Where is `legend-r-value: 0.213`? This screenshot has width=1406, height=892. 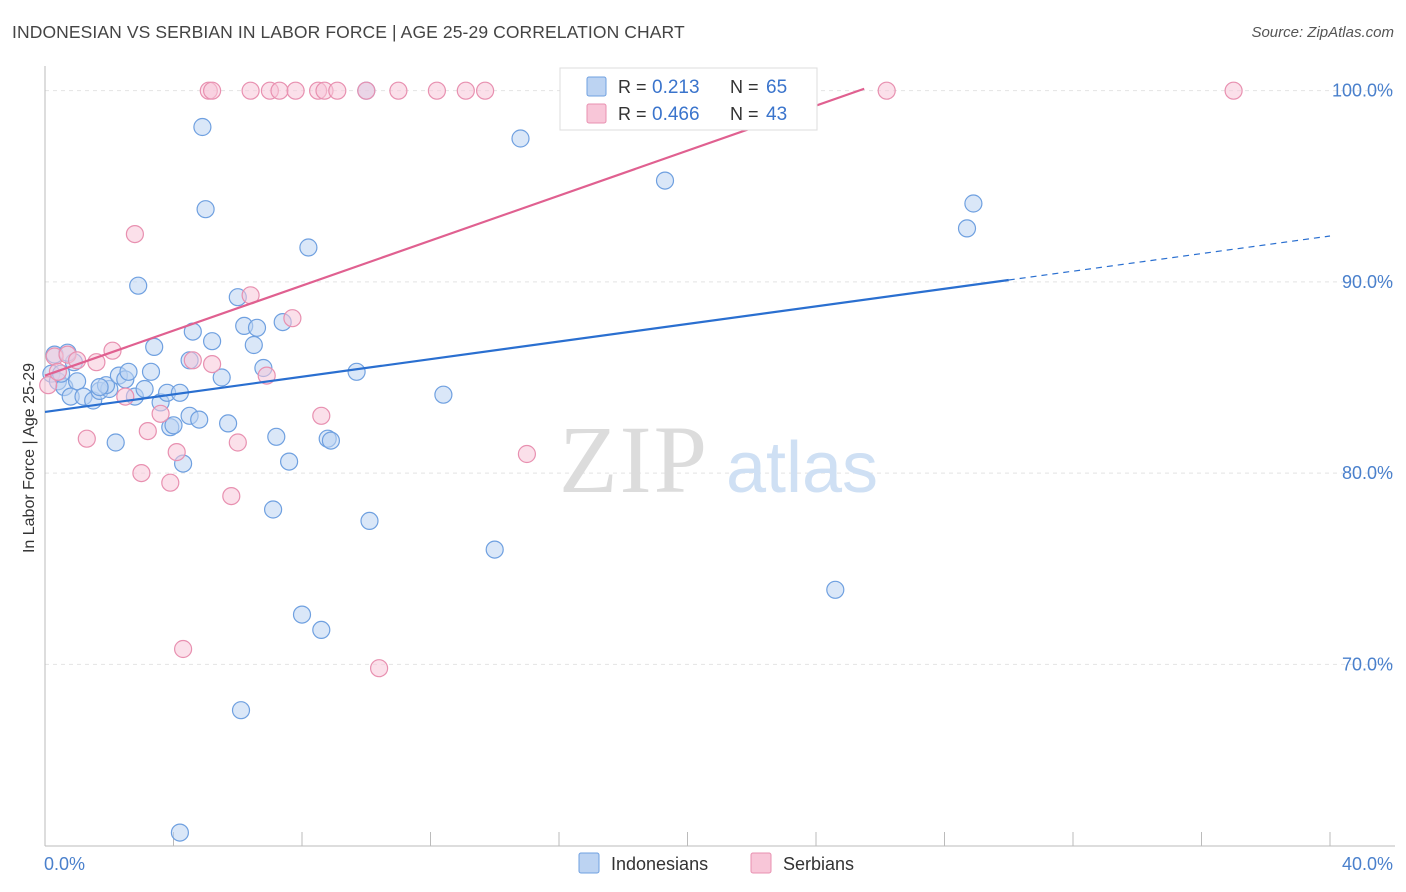 legend-r-value: 0.213 is located at coordinates (676, 87).